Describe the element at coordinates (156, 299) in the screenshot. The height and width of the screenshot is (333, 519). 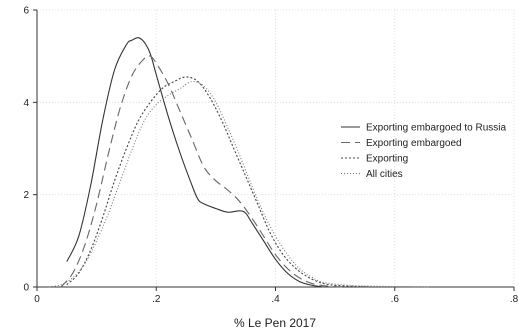
I see `x-tick-label: .2` at that location.